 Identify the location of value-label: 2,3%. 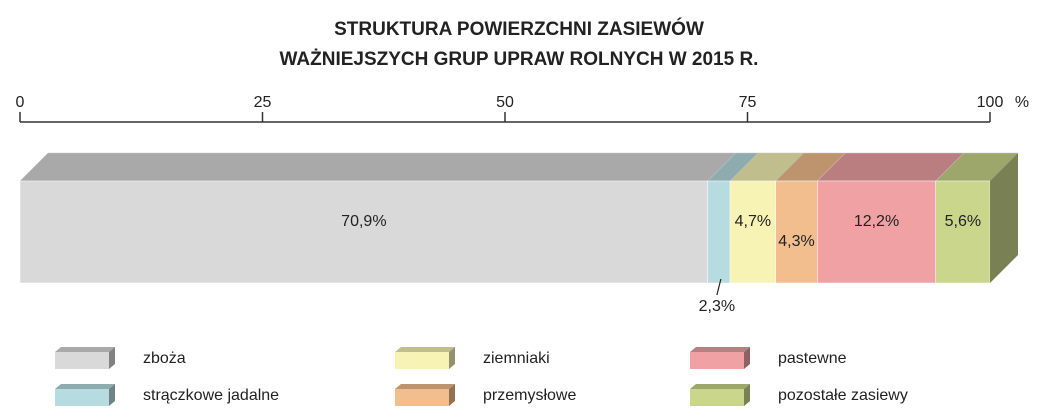
(717, 306).